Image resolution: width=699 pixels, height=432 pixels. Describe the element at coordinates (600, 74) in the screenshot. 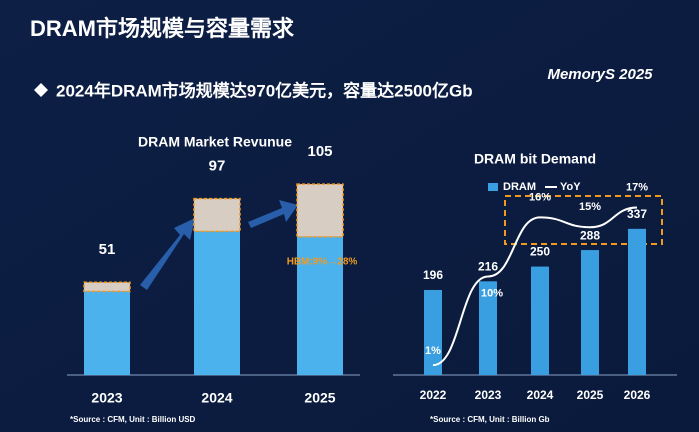

I see `logo: MemoryS 2025` at that location.